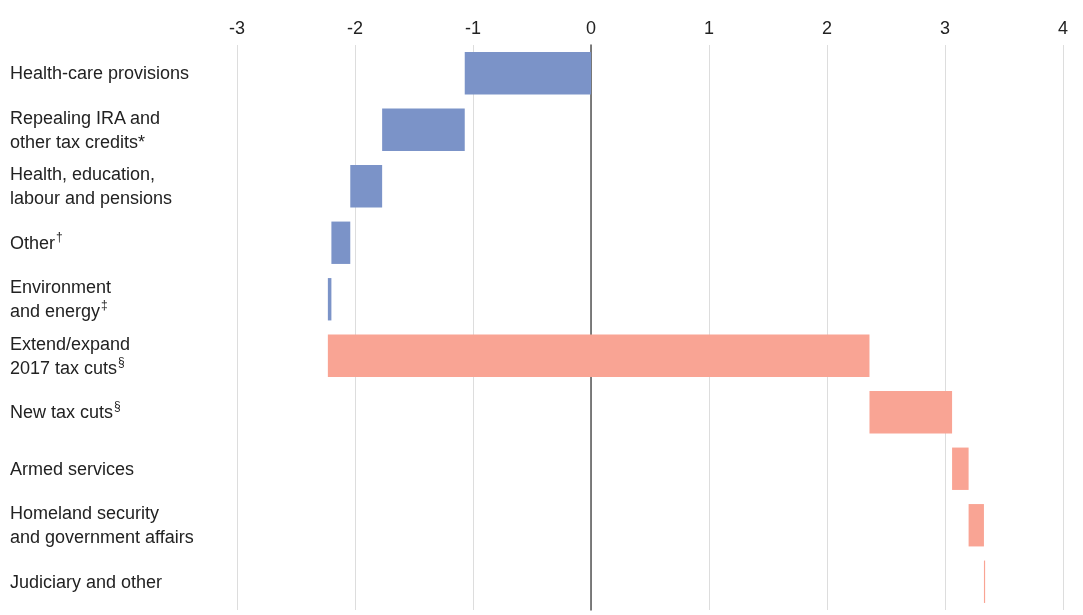  I want to click on y-tick-label: New tax cuts§, so click(65, 411).